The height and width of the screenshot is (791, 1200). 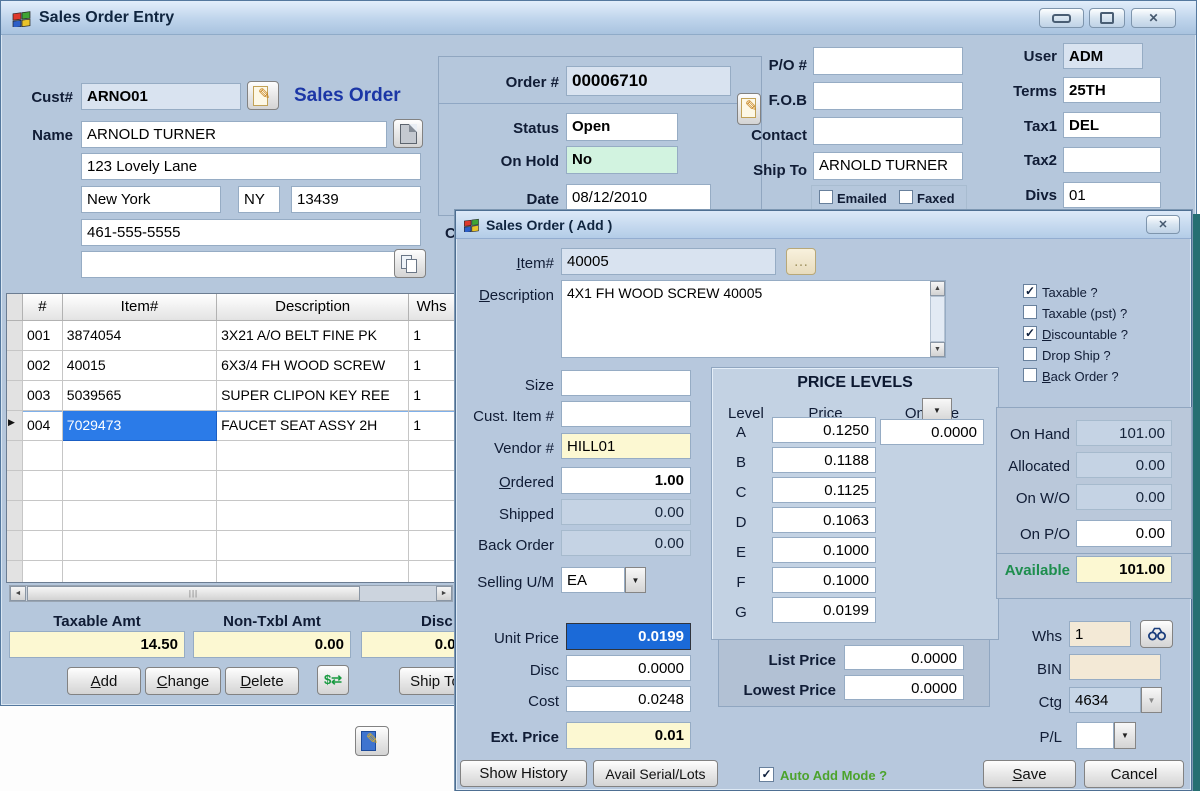 What do you see at coordinates (1112, 90) in the screenshot?
I see `terms-field: 25TH` at bounding box center [1112, 90].